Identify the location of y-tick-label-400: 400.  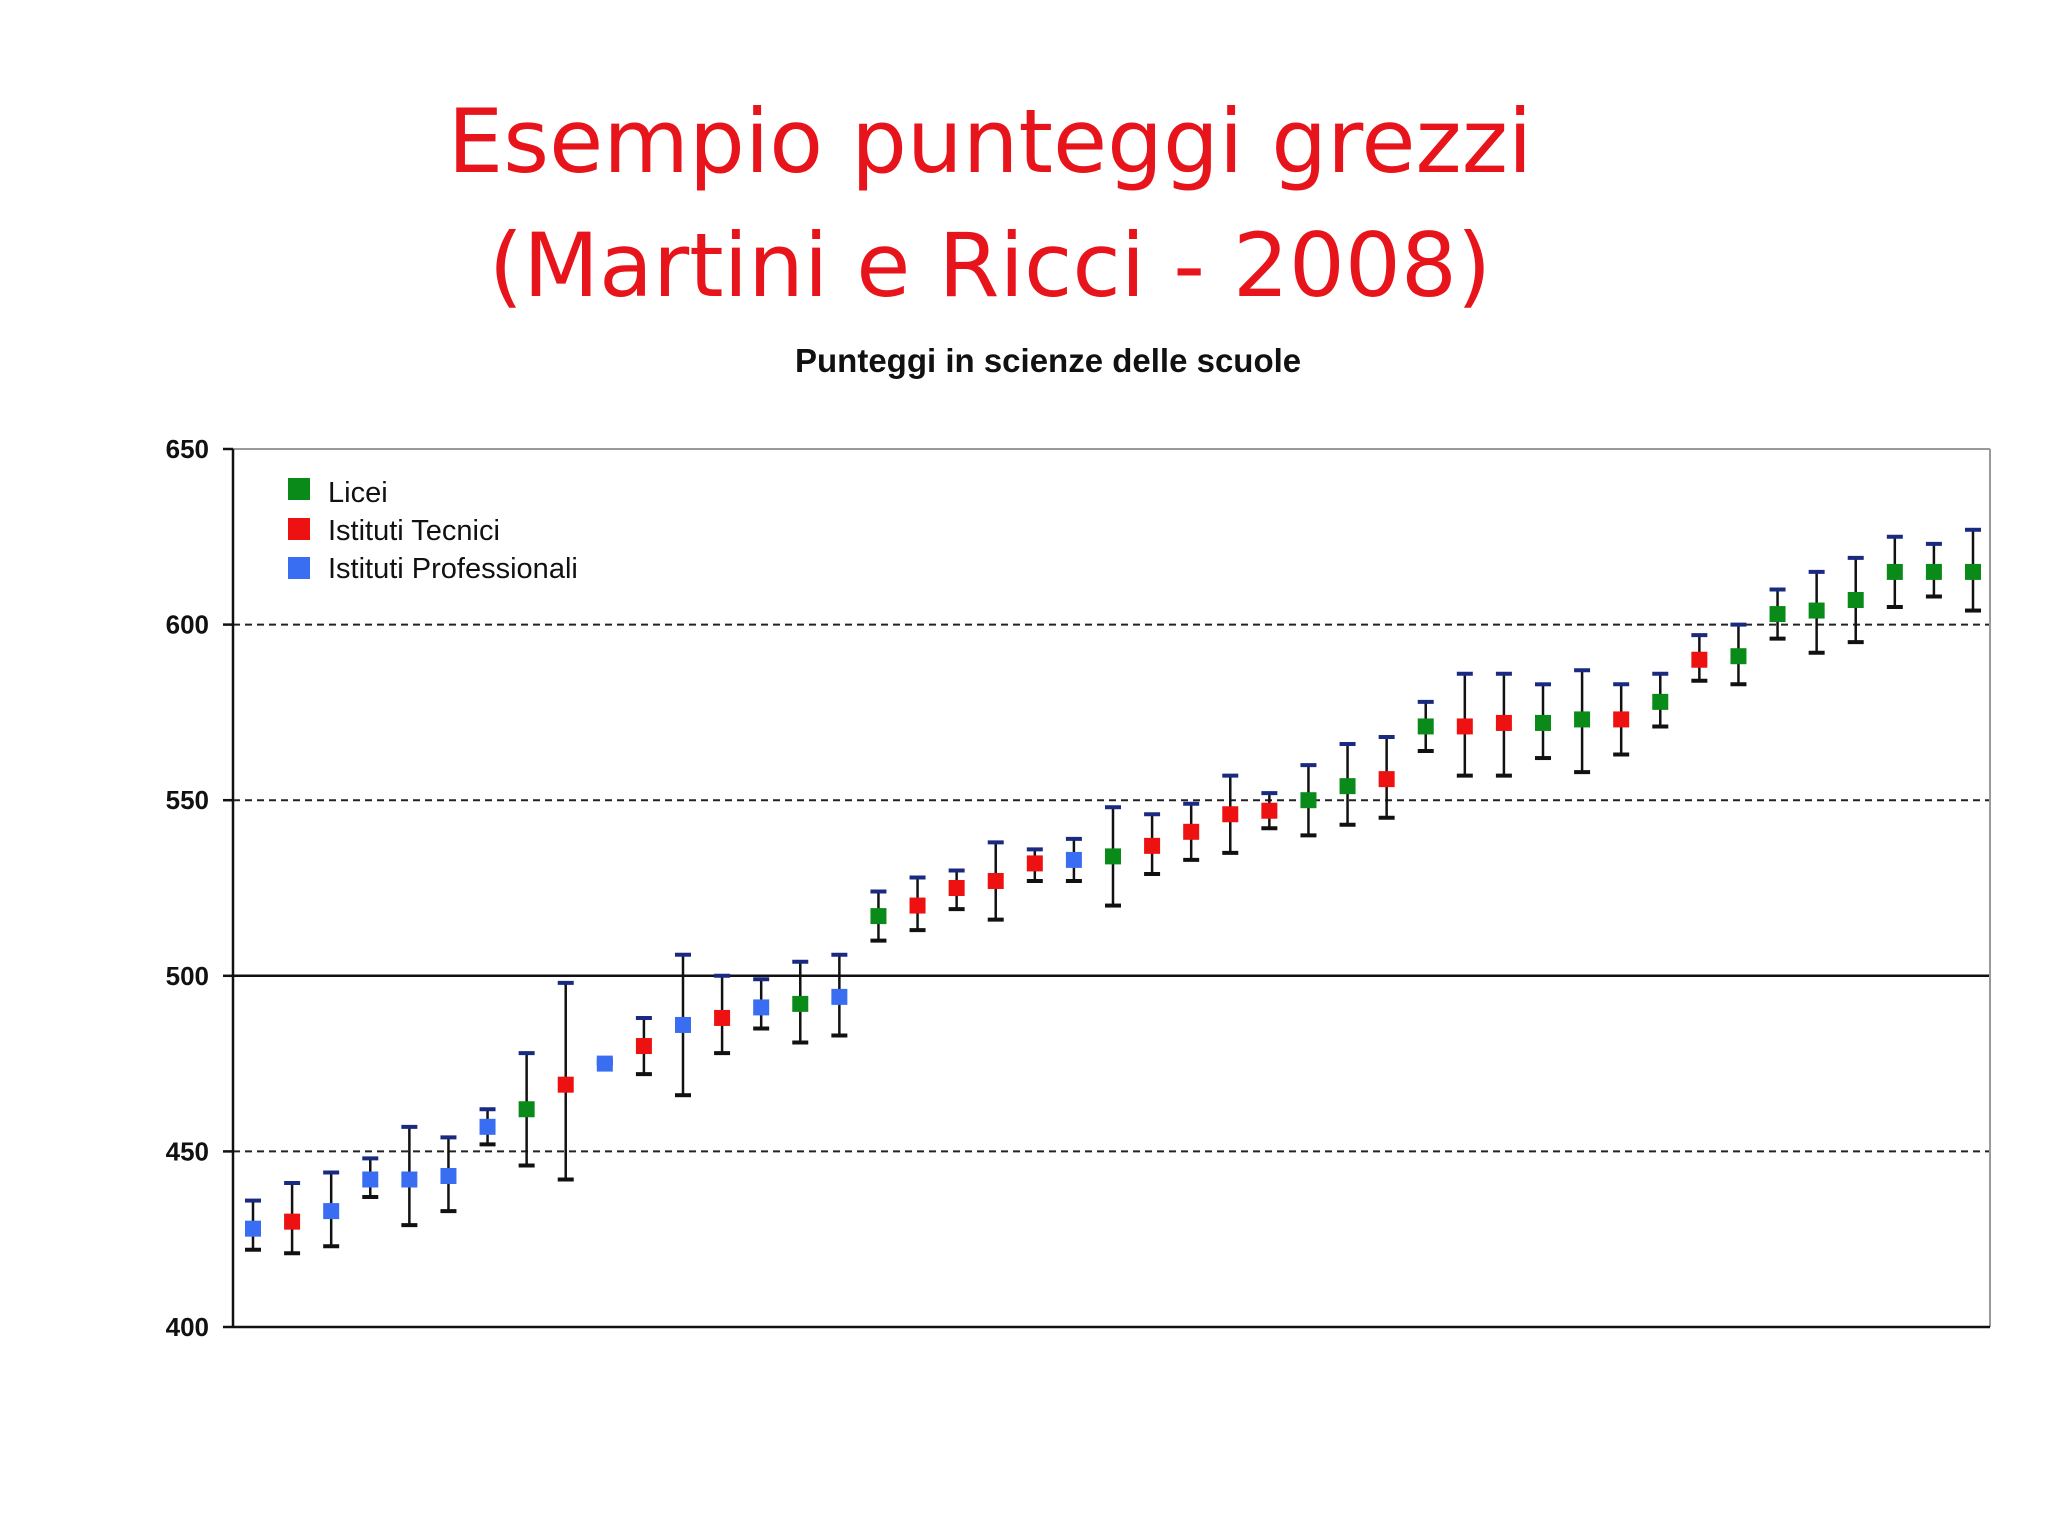
(187, 1327).